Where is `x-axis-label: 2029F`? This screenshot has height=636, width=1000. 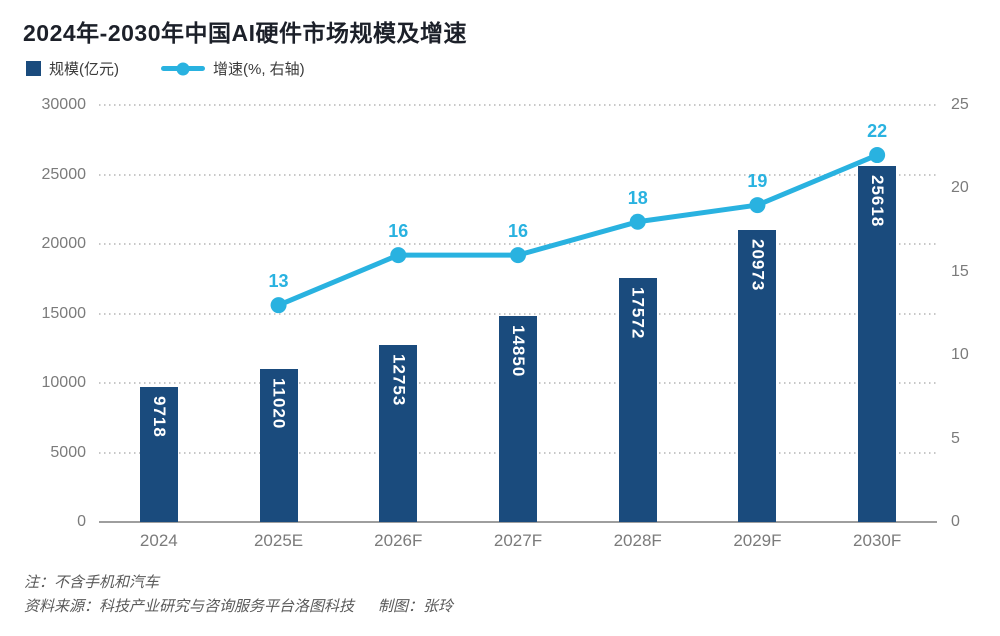
x-axis-label: 2029F is located at coordinates (757, 540).